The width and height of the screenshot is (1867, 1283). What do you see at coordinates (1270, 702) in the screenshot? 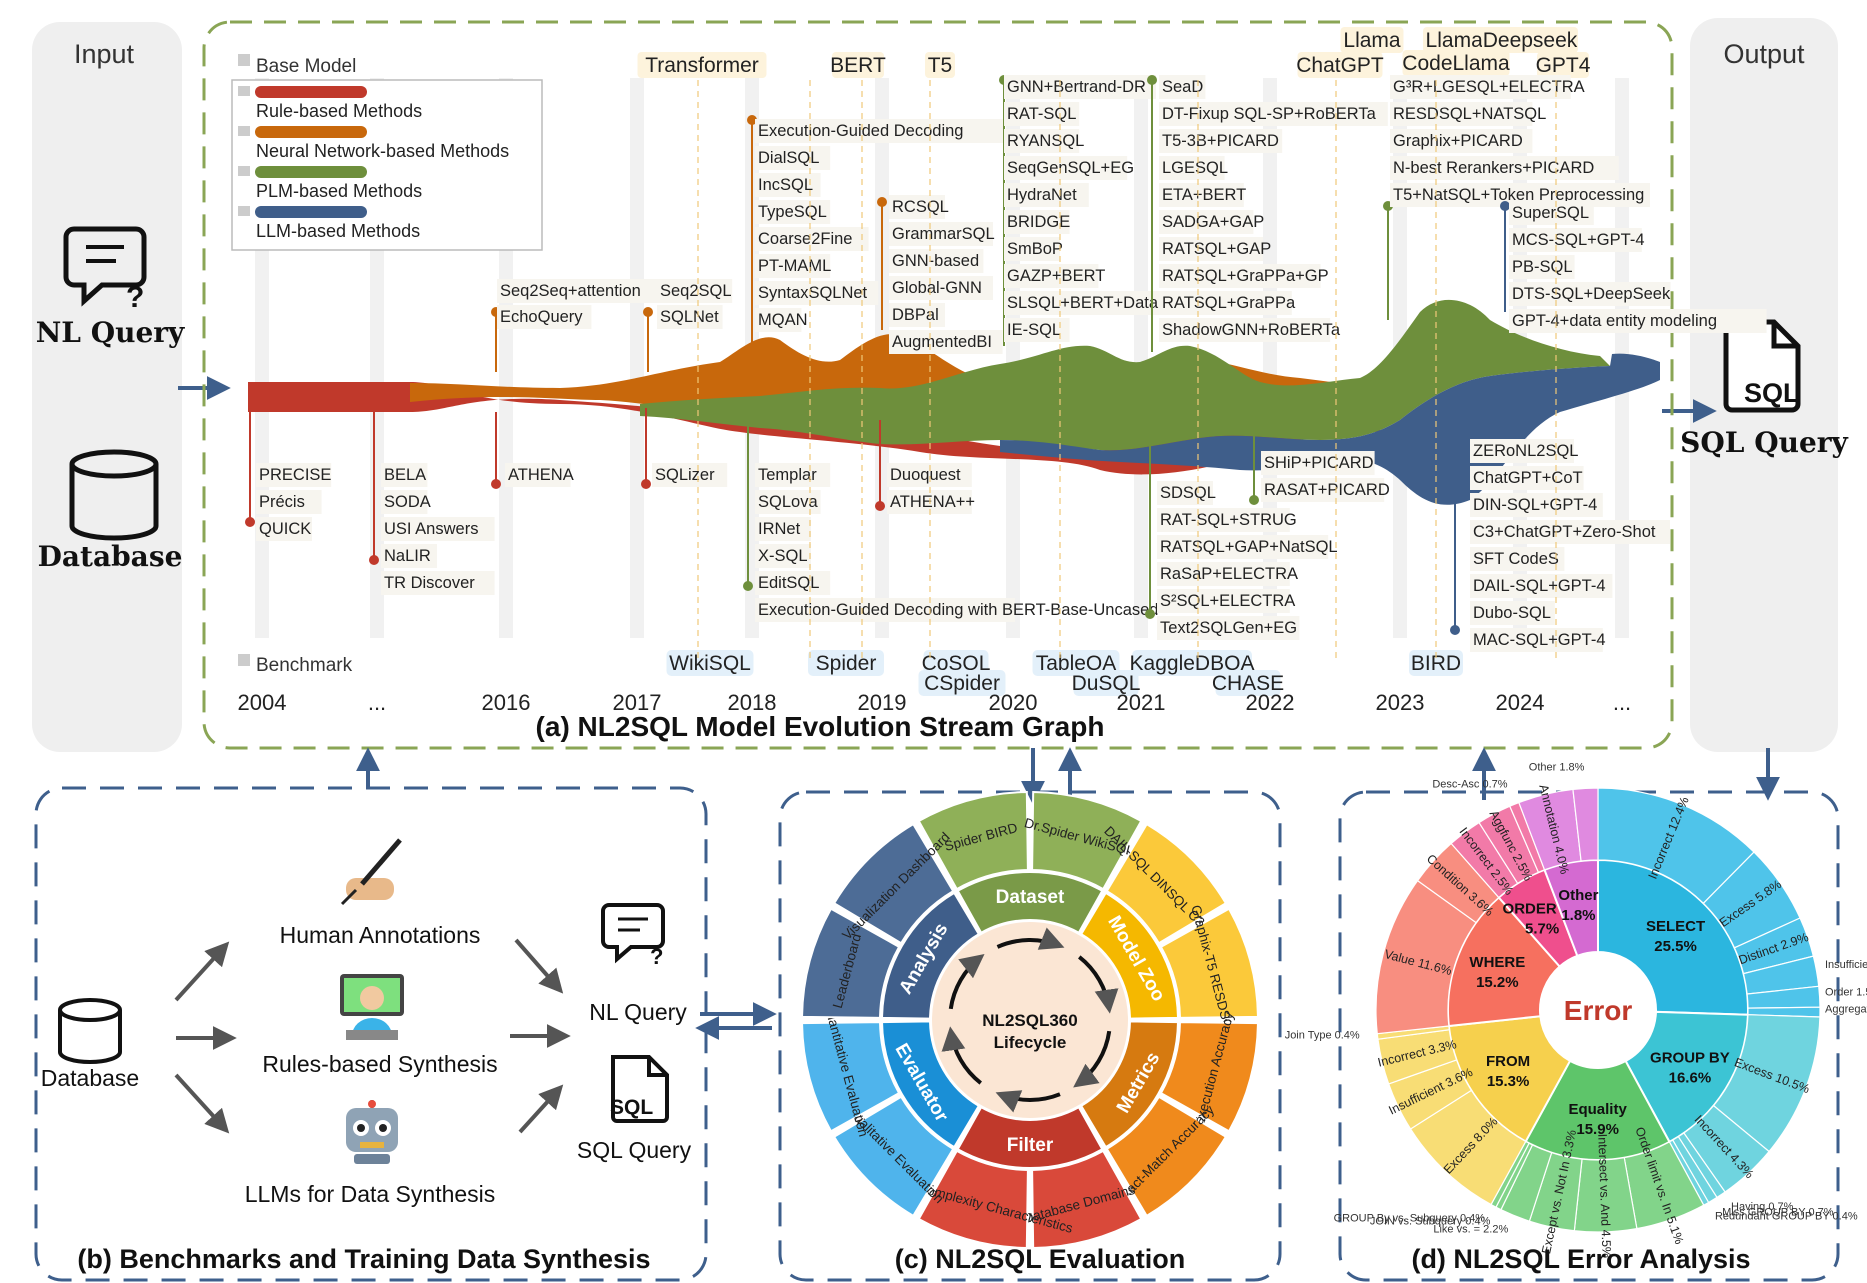
I see `year-label: 2022` at bounding box center [1270, 702].